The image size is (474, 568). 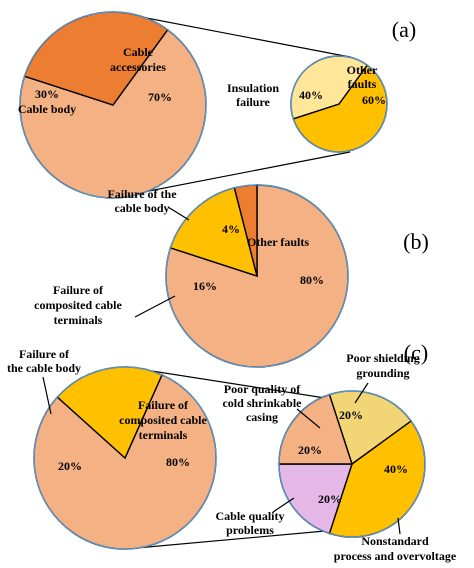 What do you see at coordinates (404, 29) in the screenshot?
I see `panel-label-a: (a)` at bounding box center [404, 29].